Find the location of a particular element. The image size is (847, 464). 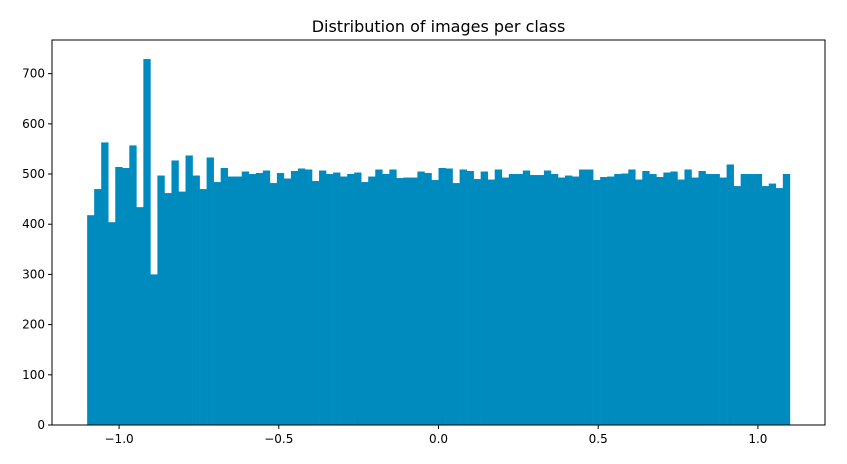

y-tick-label: 500 is located at coordinates (33, 174).